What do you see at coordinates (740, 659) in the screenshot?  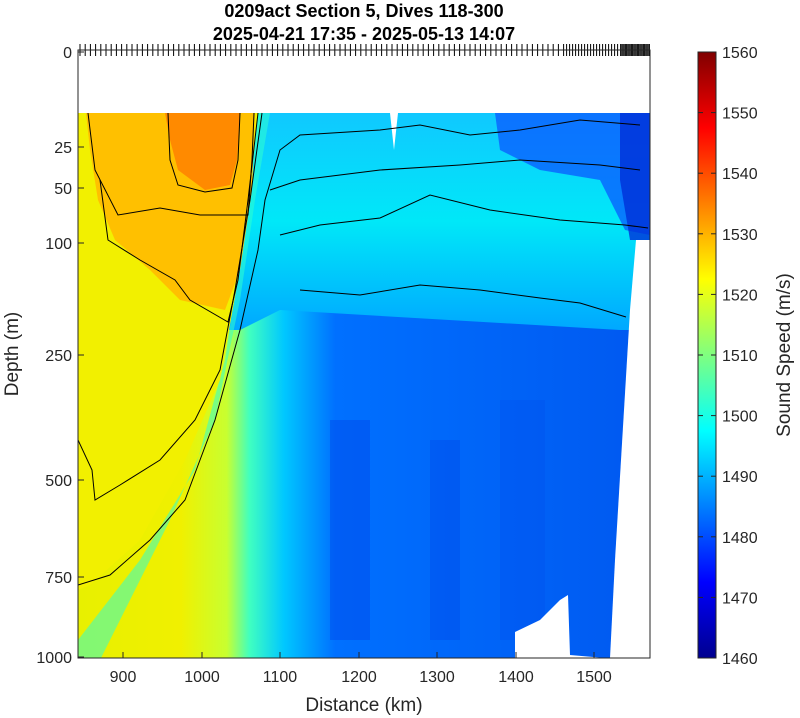 I see `colorbar-tick-label: 1460` at bounding box center [740, 659].